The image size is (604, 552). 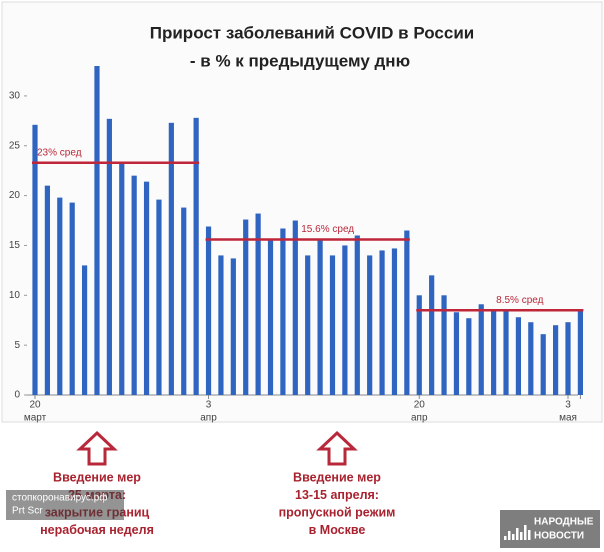 I want to click on x-tick-month: март, so click(x=35, y=418).